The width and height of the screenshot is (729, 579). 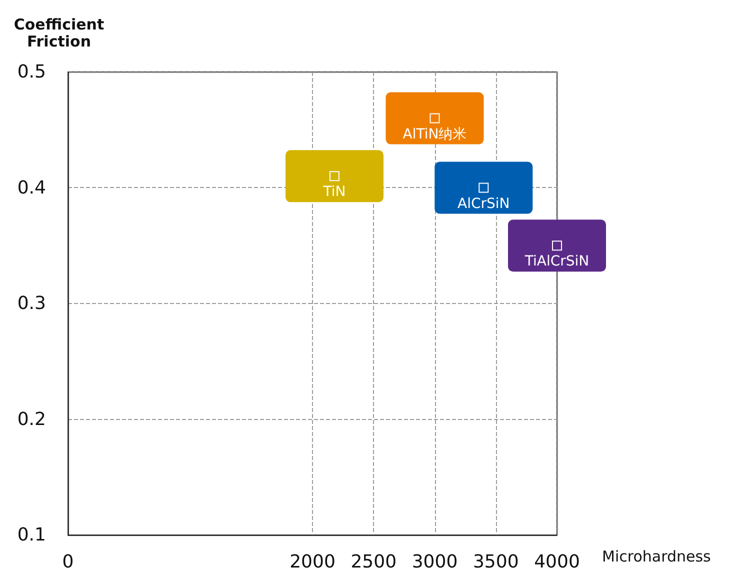 What do you see at coordinates (557, 262) in the screenshot?
I see `series-label: TiAlCrSiN` at bounding box center [557, 262].